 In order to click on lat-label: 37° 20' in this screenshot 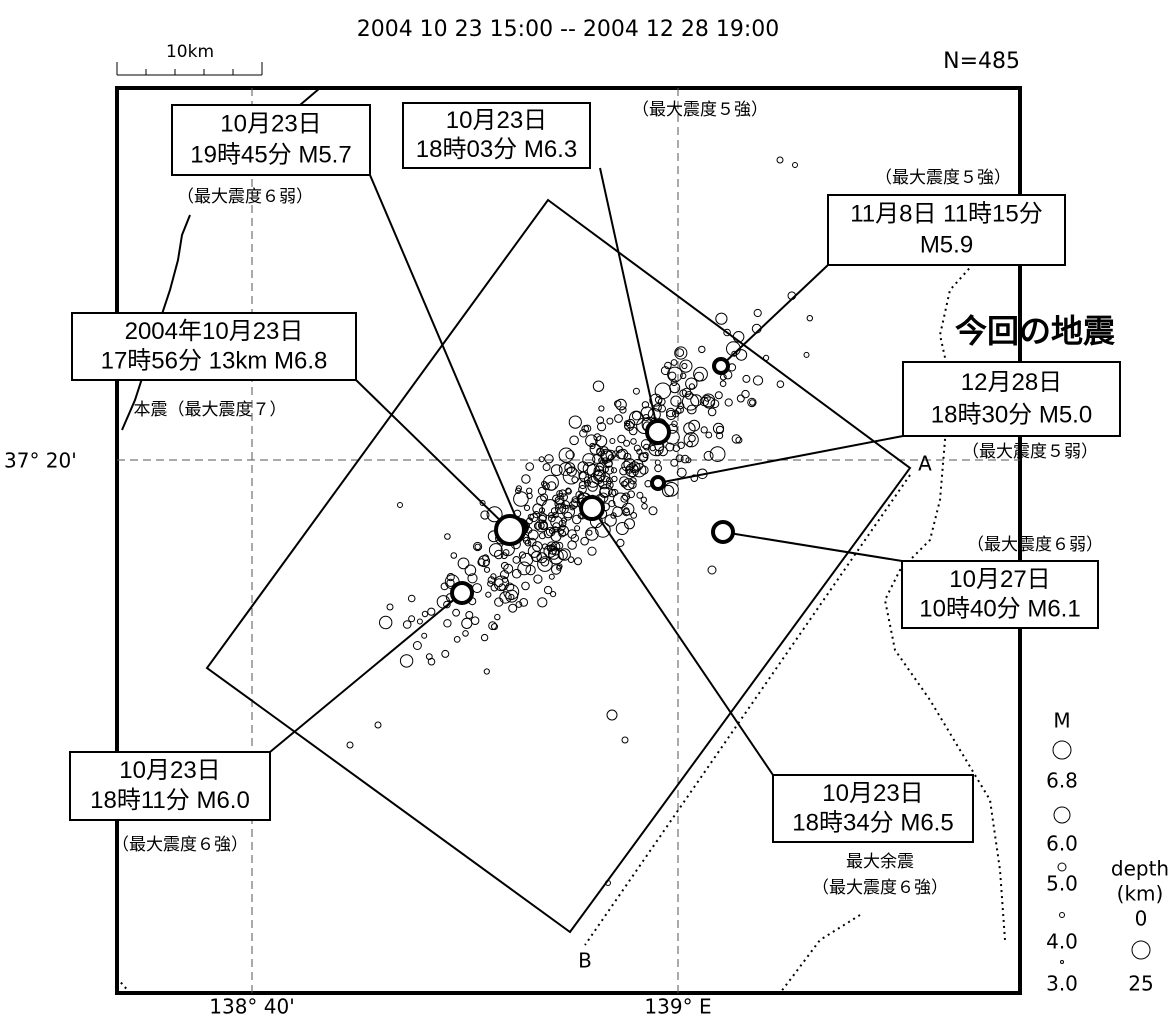, I will do `click(40, 461)`.